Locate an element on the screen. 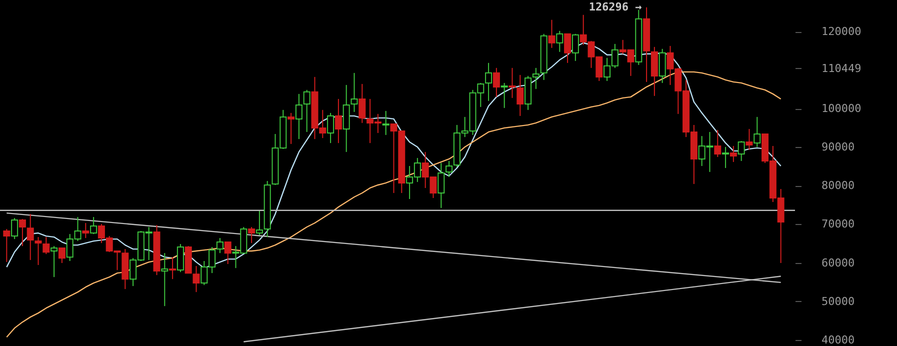 This screenshot has height=346, width=897. y-tick-label: 110449 is located at coordinates (842, 68).